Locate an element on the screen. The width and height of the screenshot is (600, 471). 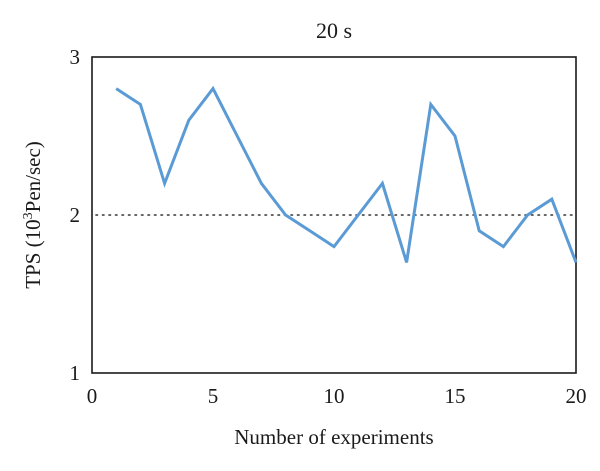
y-tick-label: 2 is located at coordinates (75, 215).